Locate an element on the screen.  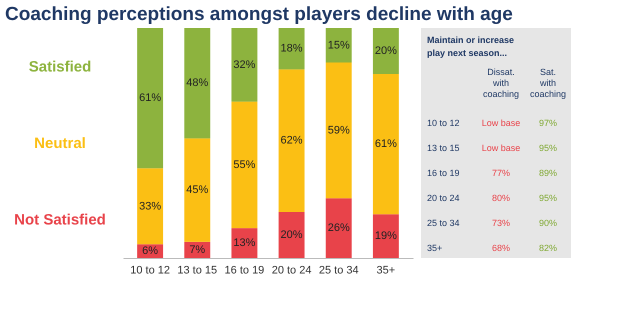
data-label: 19% is located at coordinates (386, 236).